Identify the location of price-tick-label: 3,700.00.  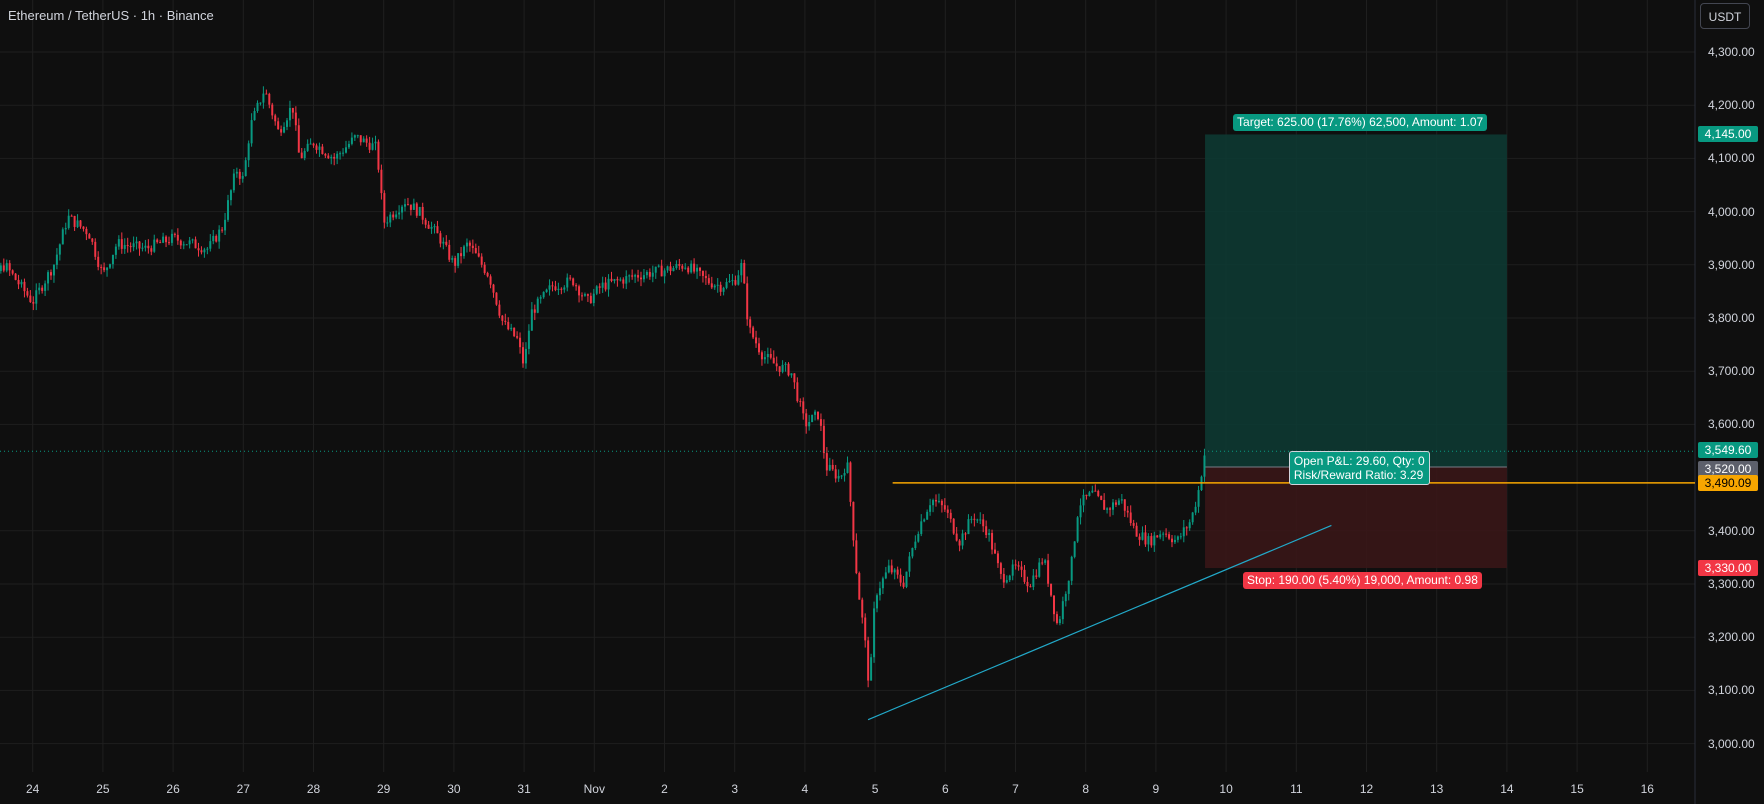
(1731, 371).